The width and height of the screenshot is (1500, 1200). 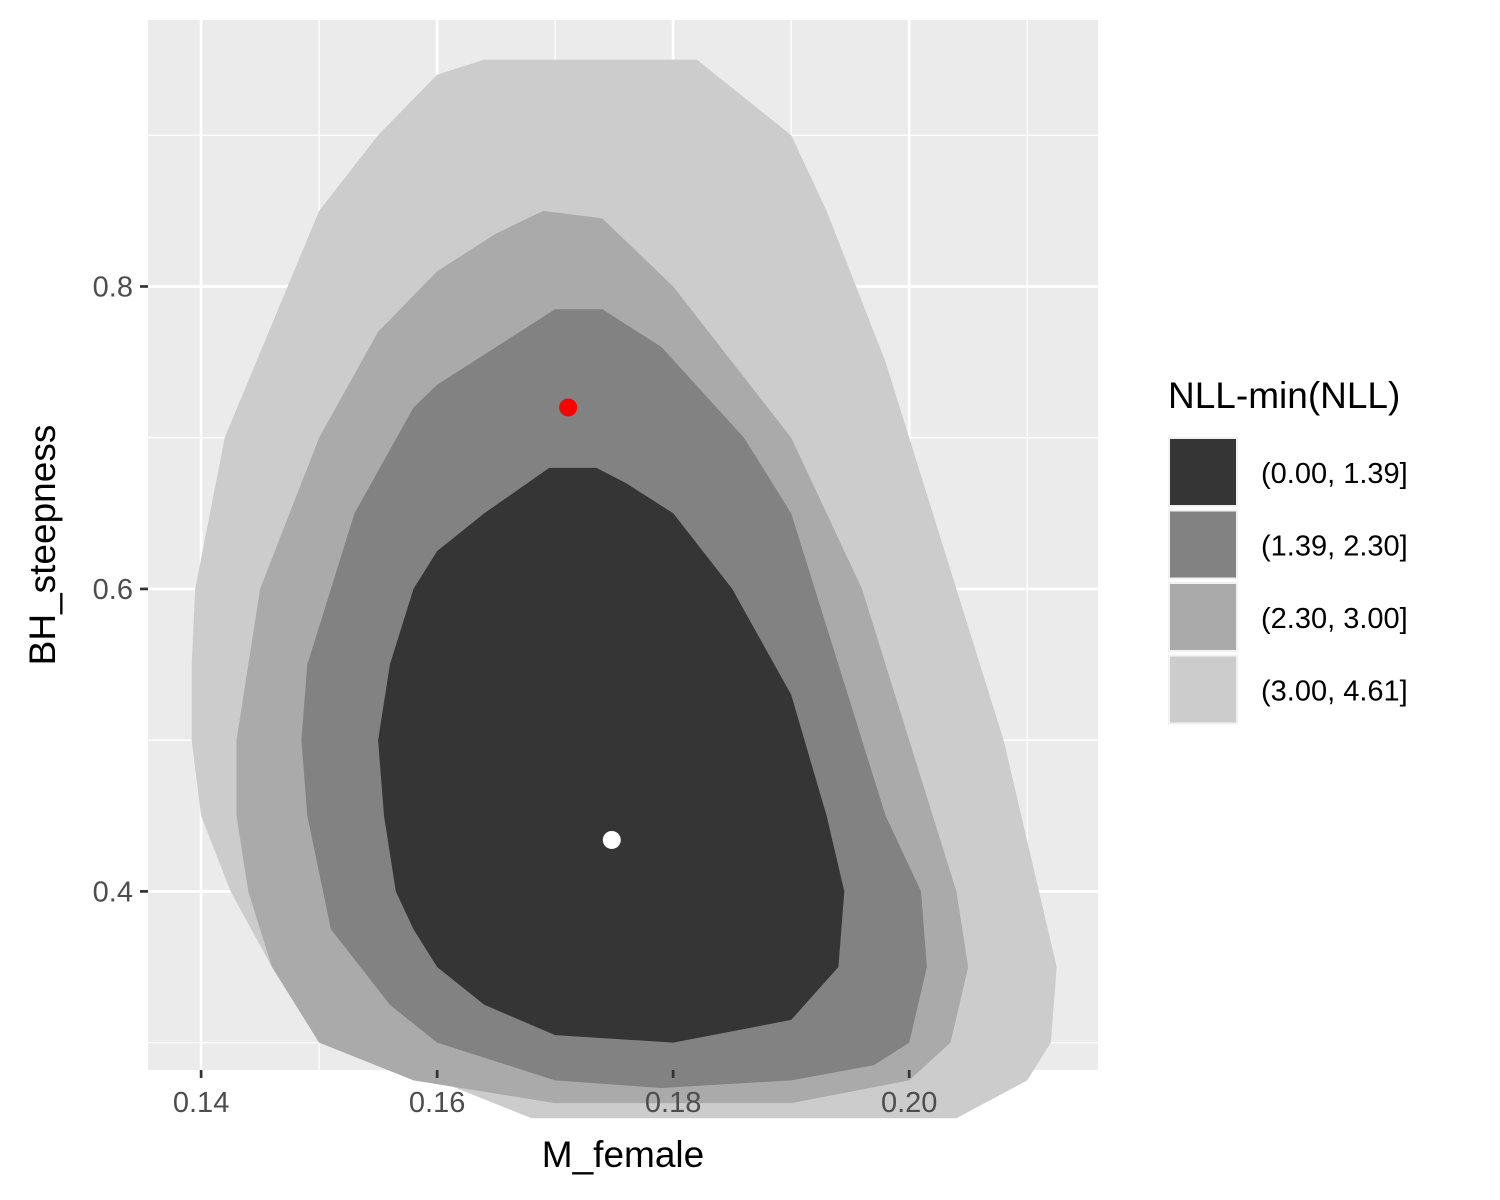 What do you see at coordinates (1284, 395) in the screenshot?
I see `legend-title: NLL-min(NLL)` at bounding box center [1284, 395].